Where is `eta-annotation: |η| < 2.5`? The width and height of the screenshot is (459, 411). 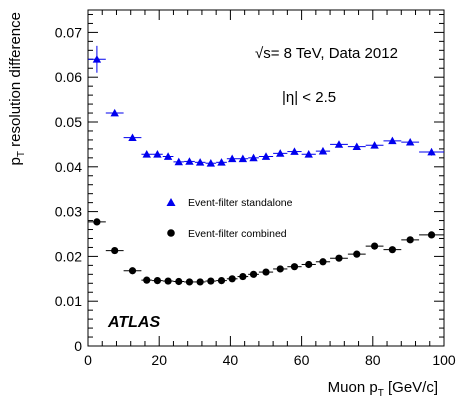 eta-annotation: |η| < 2.5 is located at coordinates (309, 97).